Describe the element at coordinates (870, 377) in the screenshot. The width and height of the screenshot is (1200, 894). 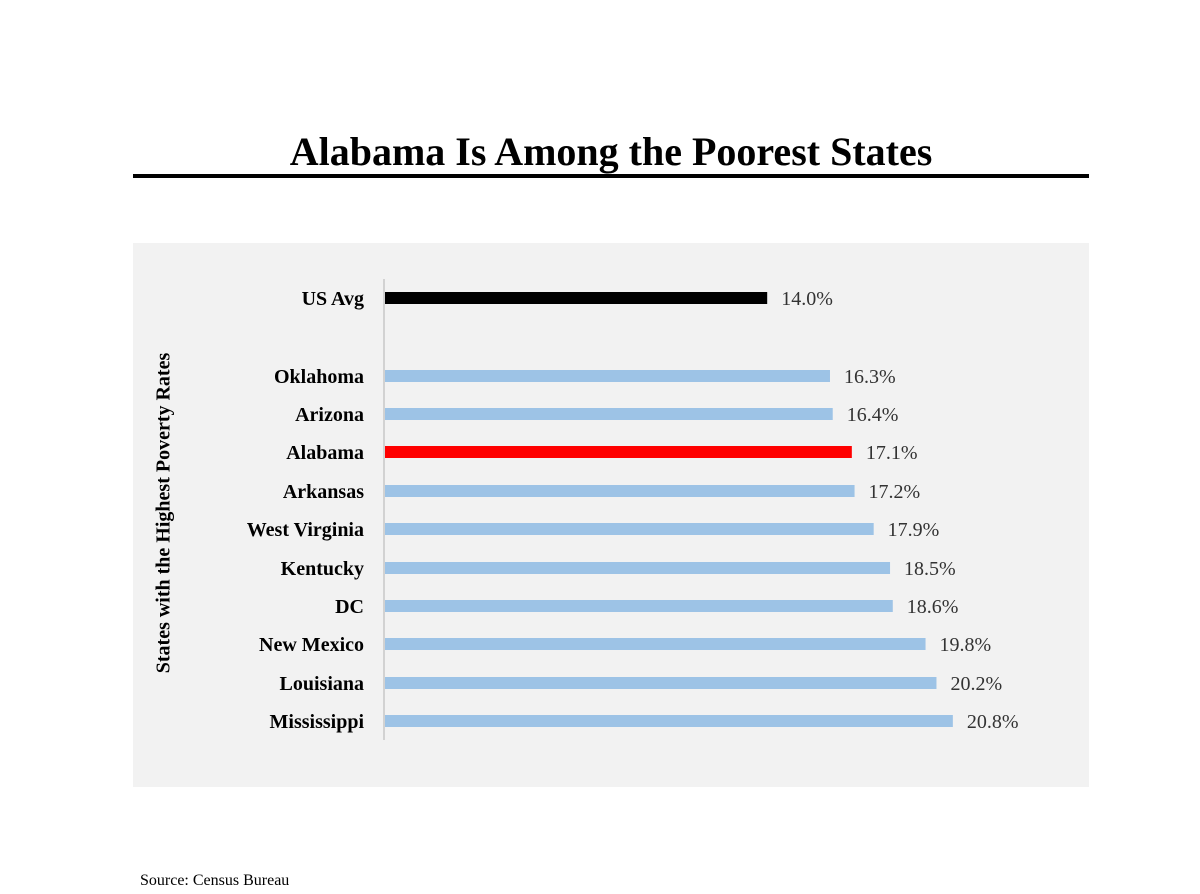
I see `value-label-oklahoma: 16.3%` at that location.